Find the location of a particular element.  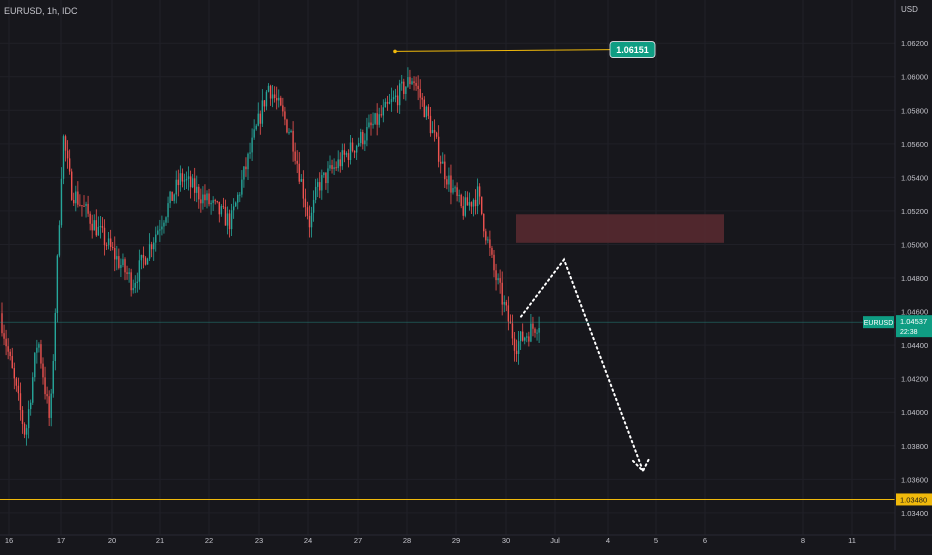

x-tick-label: Jul is located at coordinates (555, 540).